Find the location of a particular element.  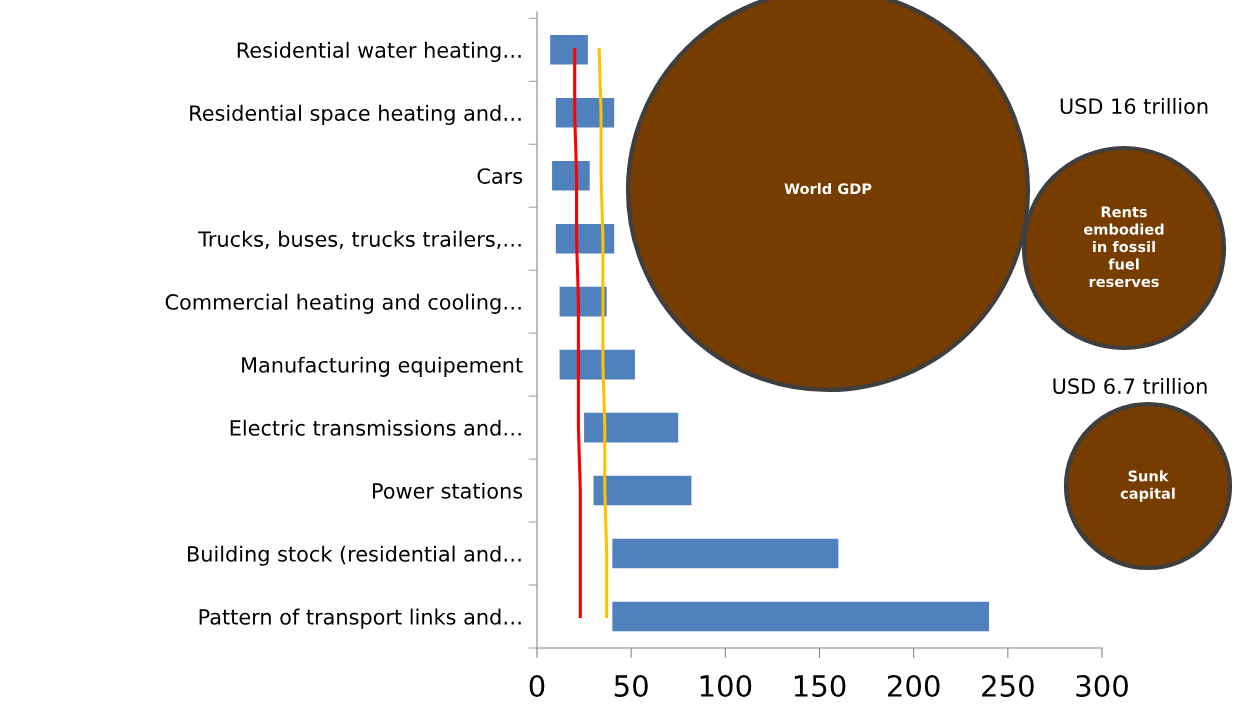

x-tick-label: 200 is located at coordinates (913, 685).